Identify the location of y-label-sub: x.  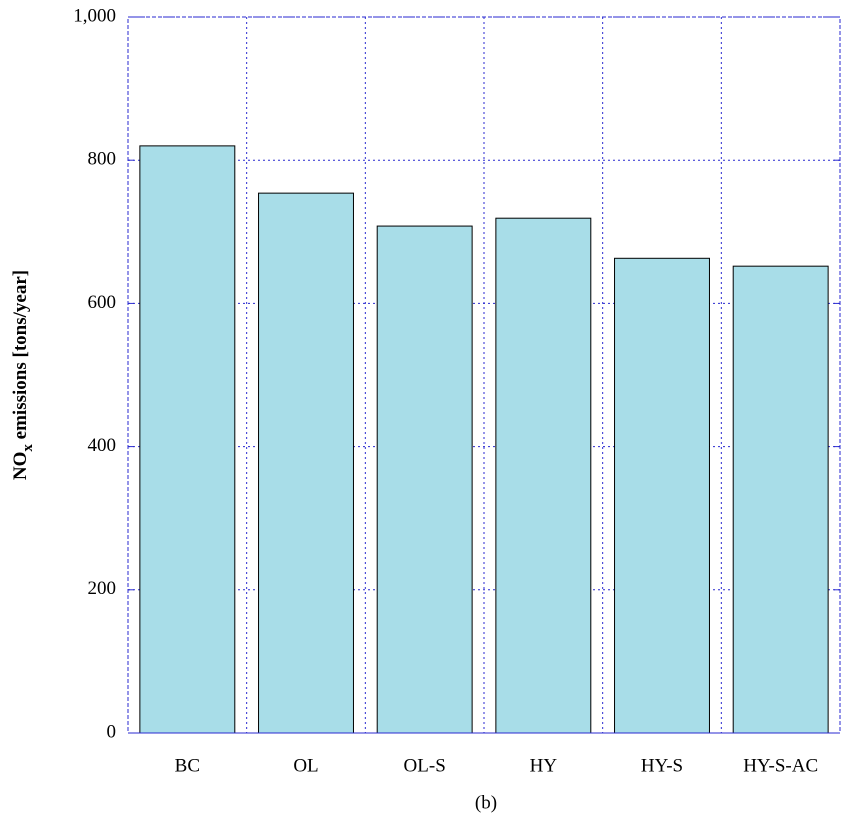
(28, 448).